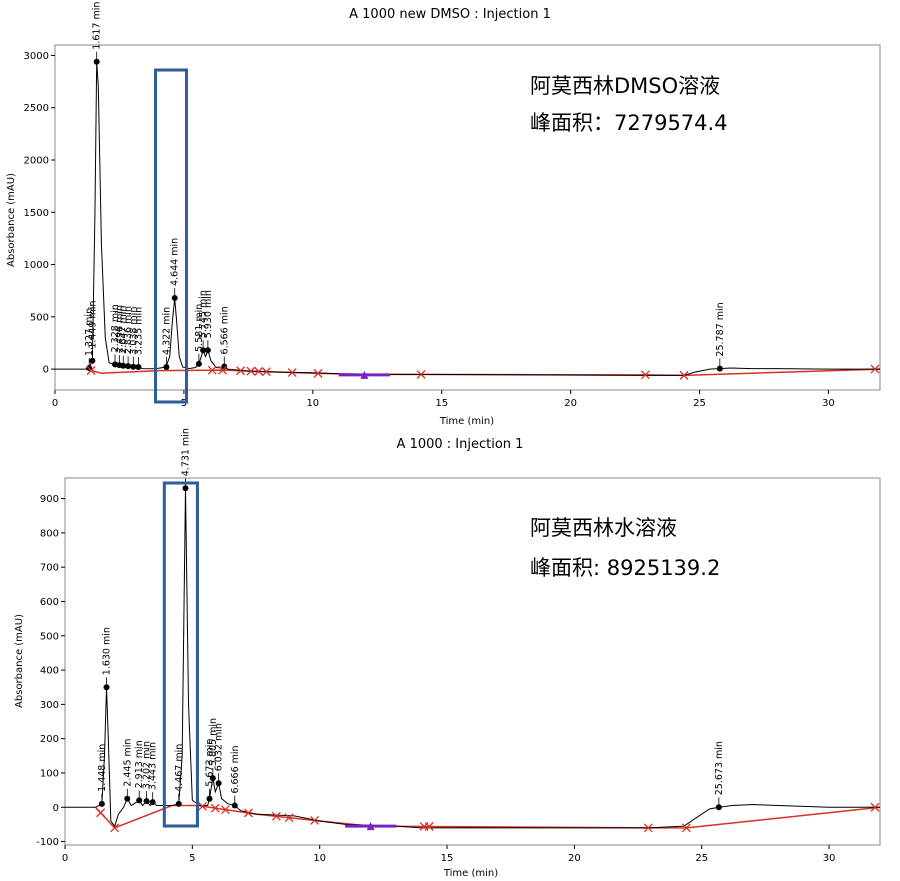  What do you see at coordinates (209, 763) in the screenshot?
I see `peak-label: 5.673 min` at bounding box center [209, 763].